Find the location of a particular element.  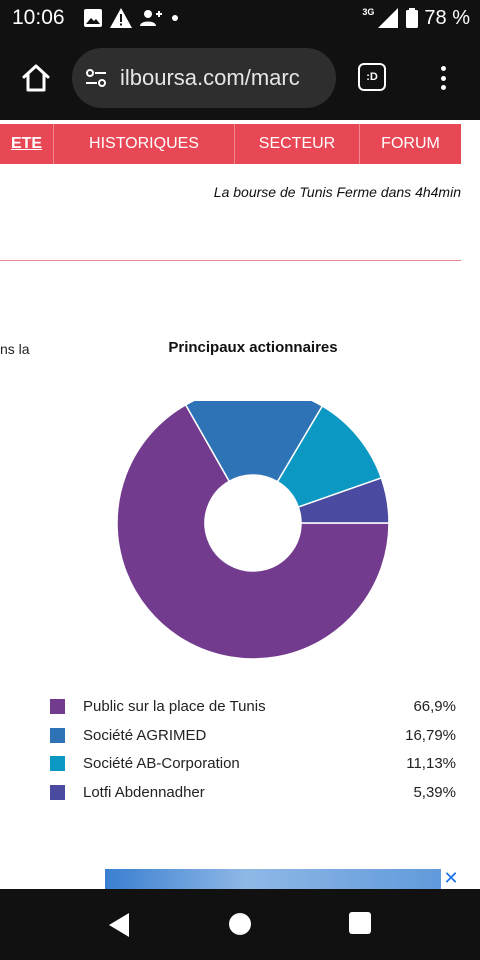

tab-forum: FORUM is located at coordinates (410, 143).